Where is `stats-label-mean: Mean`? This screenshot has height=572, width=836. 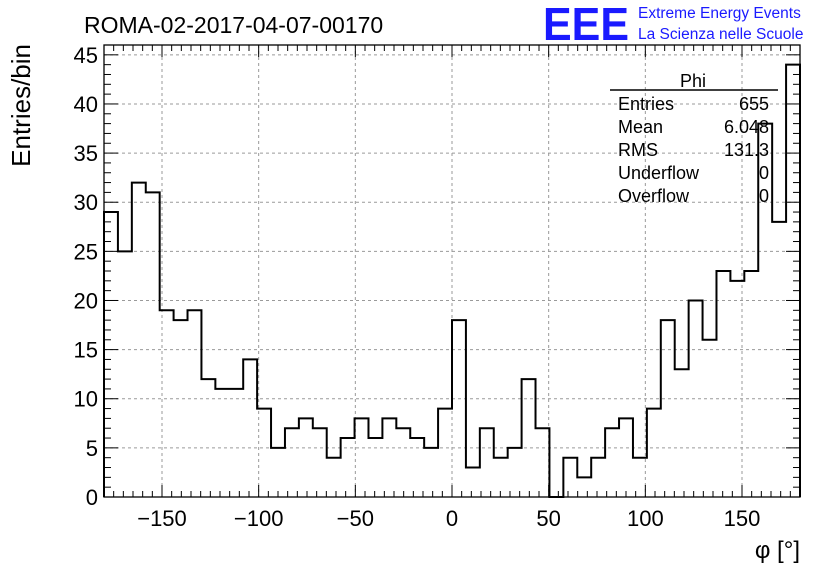
stats-label-mean: Mean is located at coordinates (640, 127).